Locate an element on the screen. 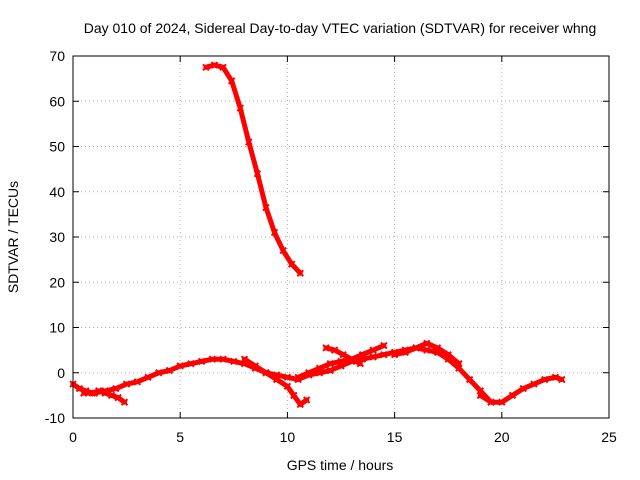 Image resolution: width=640 pixels, height=480 pixels. y-tick-label: 20 is located at coordinates (57, 282).